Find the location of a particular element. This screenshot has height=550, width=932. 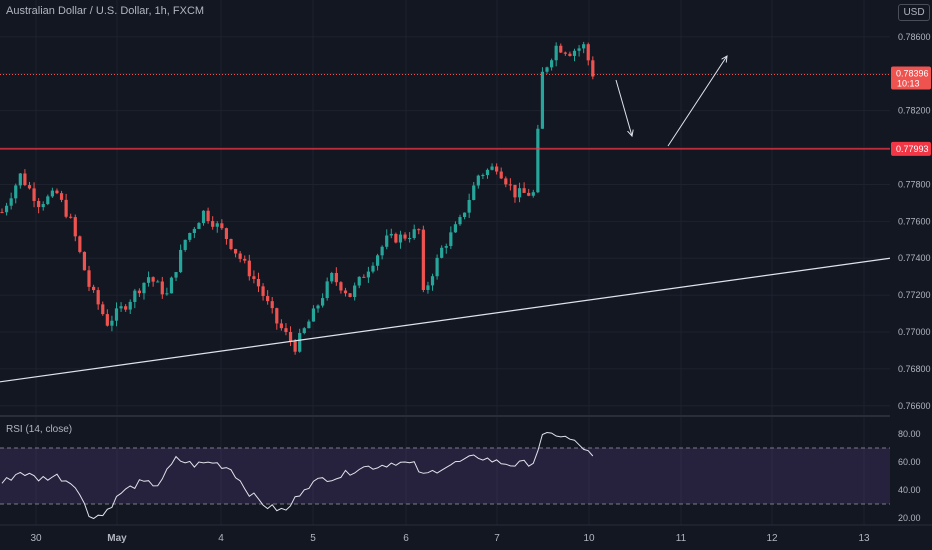

time-tick-label: 4 is located at coordinates (221, 538).